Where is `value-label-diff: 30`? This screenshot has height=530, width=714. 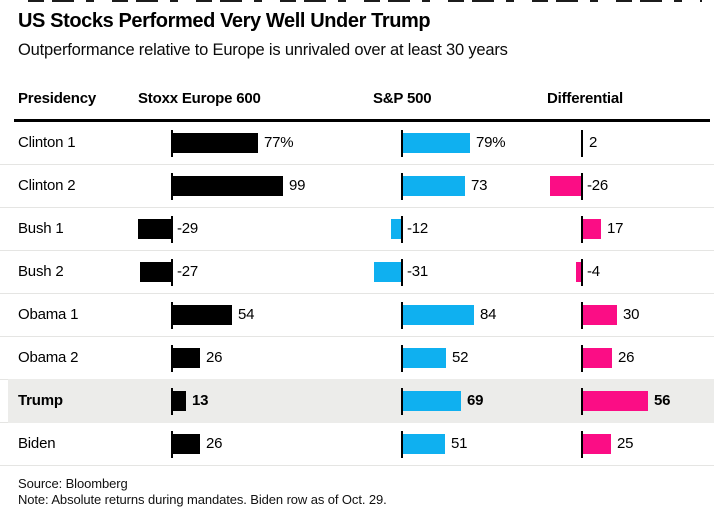
value-label-diff: 30 is located at coordinates (631, 314).